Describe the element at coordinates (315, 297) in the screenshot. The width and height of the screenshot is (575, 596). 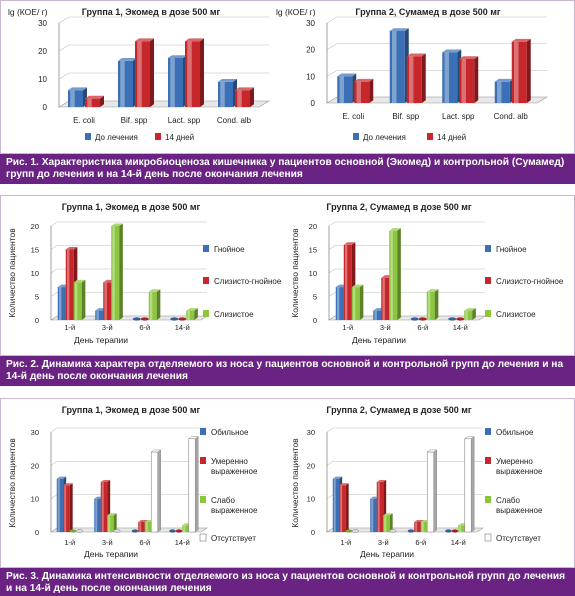
I see `y-tick-label: 5` at that location.